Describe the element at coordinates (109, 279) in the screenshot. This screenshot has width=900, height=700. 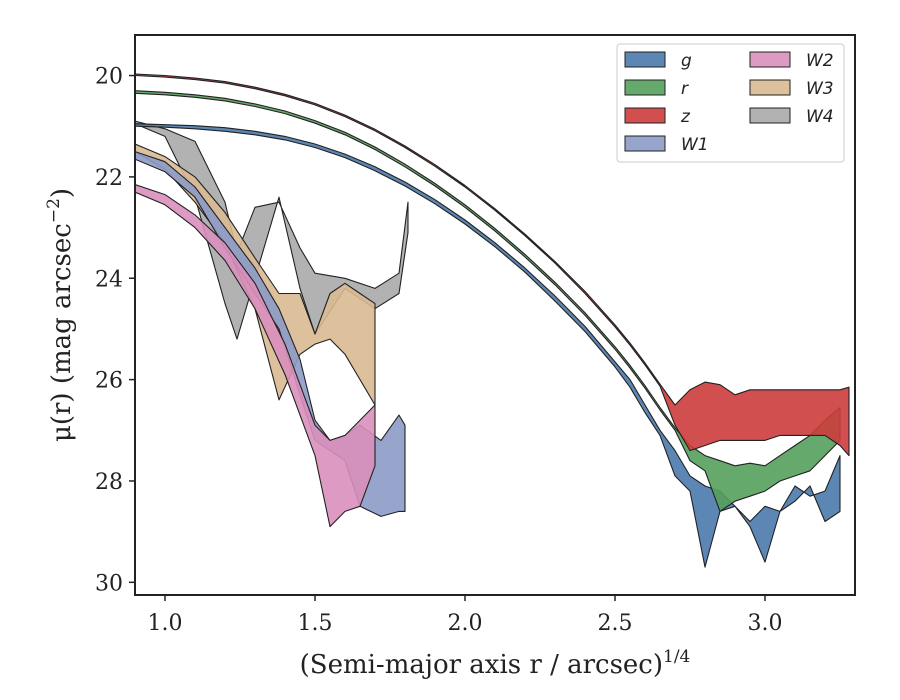
I see `y-tick-label: 24` at that location.